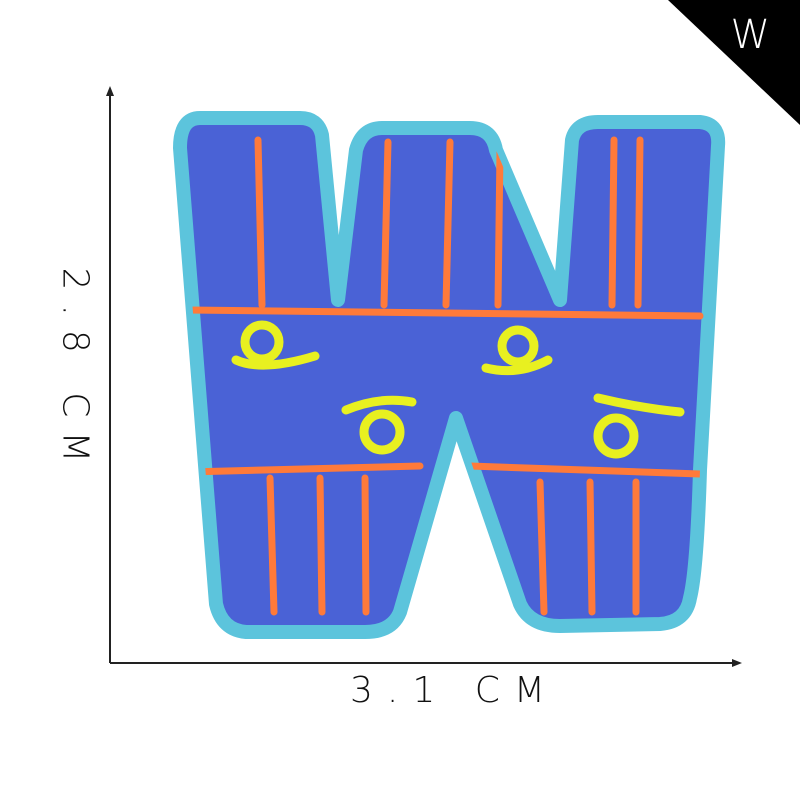  I want to click on corner-badge, so click(734, 62).